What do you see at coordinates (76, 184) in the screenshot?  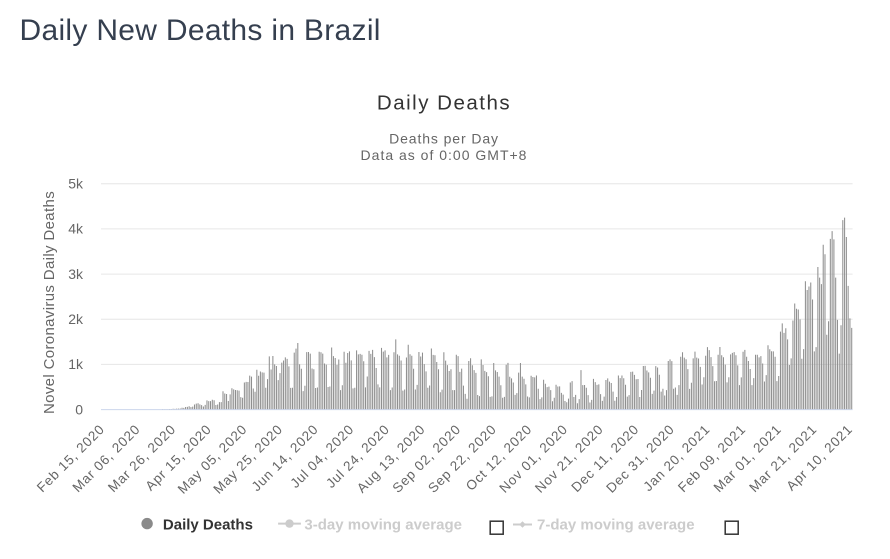 I see `svg-text: 5k` at bounding box center [76, 184].